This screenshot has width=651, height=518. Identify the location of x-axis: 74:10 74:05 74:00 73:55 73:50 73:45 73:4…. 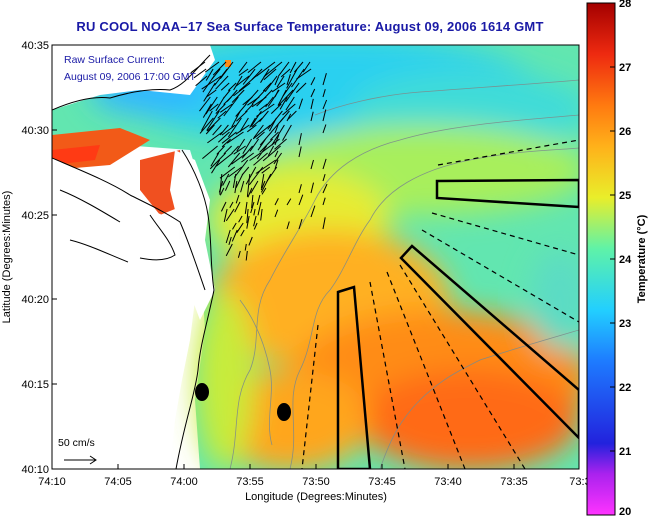
(314, 483).